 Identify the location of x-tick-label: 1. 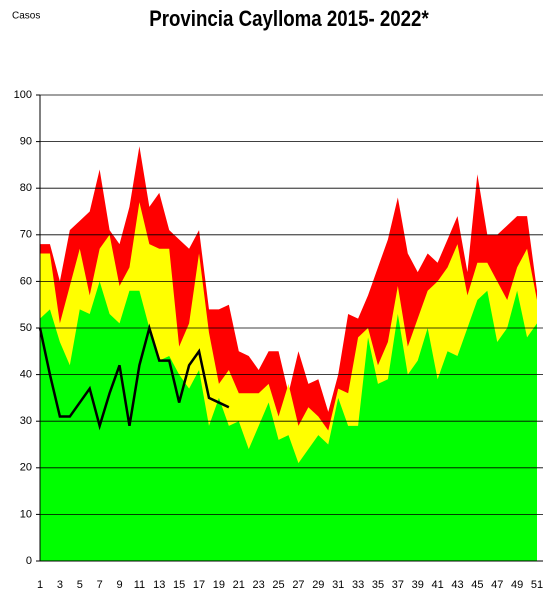
(40, 585).